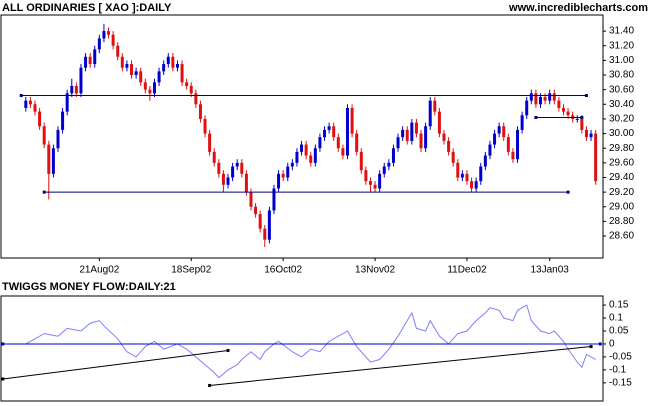 This screenshot has width=651, height=406. What do you see at coordinates (620, 357) in the screenshot?
I see `y-tick-label: -0.05` at bounding box center [620, 357].